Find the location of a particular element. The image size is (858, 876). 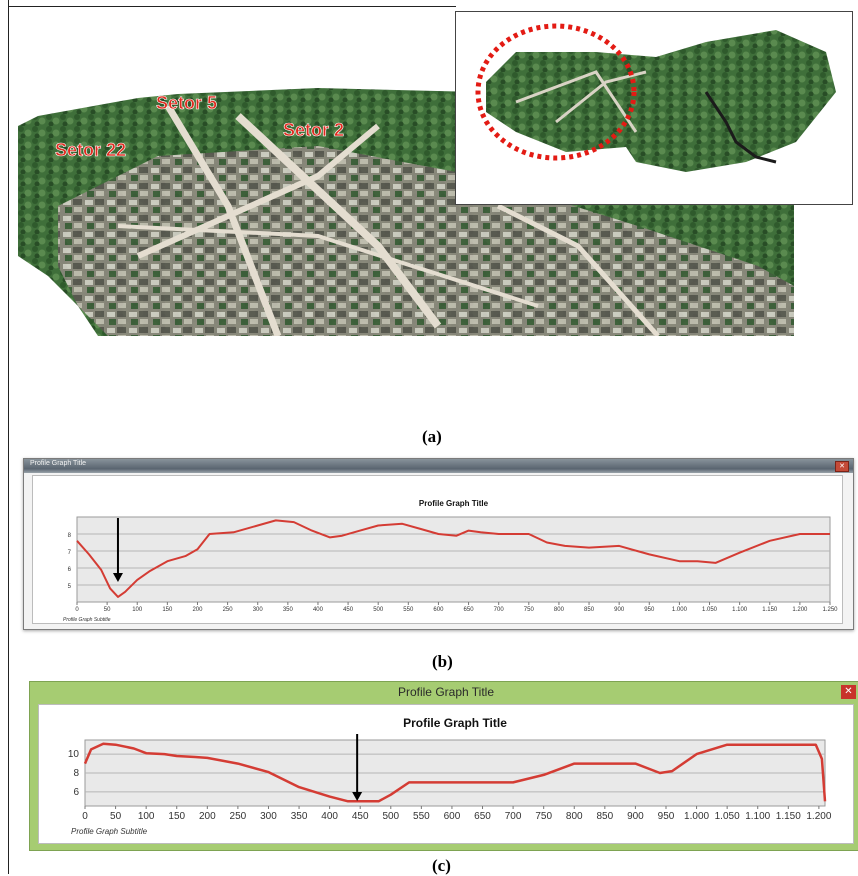

y-tick-label: 7 is located at coordinates (70, 553).